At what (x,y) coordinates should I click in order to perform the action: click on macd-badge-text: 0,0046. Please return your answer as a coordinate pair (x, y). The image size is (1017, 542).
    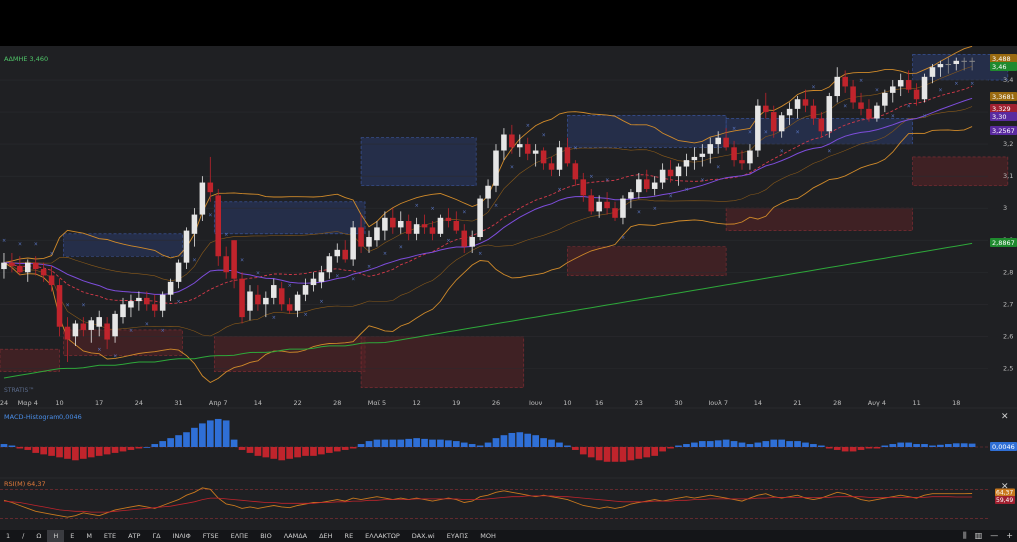
    Looking at the image, I should click on (1003, 447).